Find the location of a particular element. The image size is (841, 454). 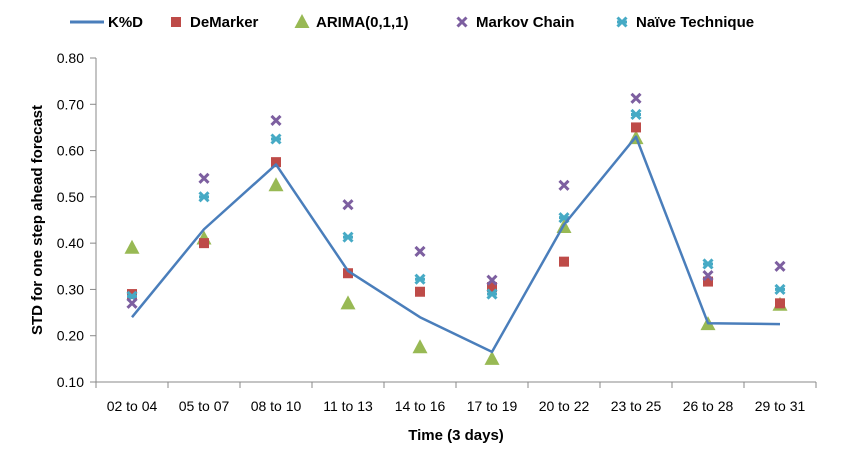

x-axis-title: Time (3 days) is located at coordinates (456, 435).